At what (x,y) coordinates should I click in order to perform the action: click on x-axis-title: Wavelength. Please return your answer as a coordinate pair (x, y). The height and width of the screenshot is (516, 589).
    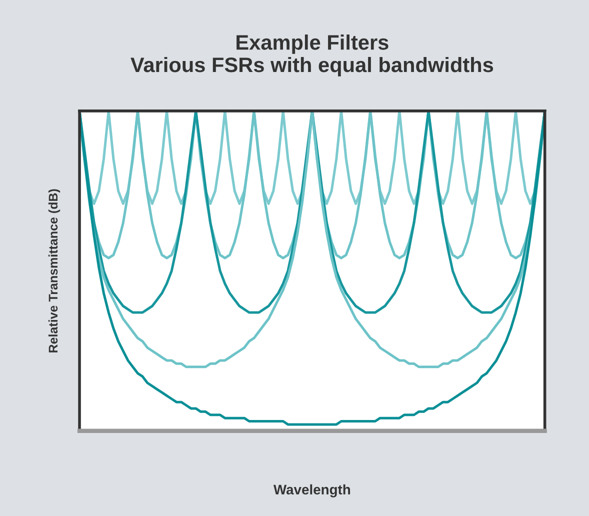
    Looking at the image, I should click on (311, 491).